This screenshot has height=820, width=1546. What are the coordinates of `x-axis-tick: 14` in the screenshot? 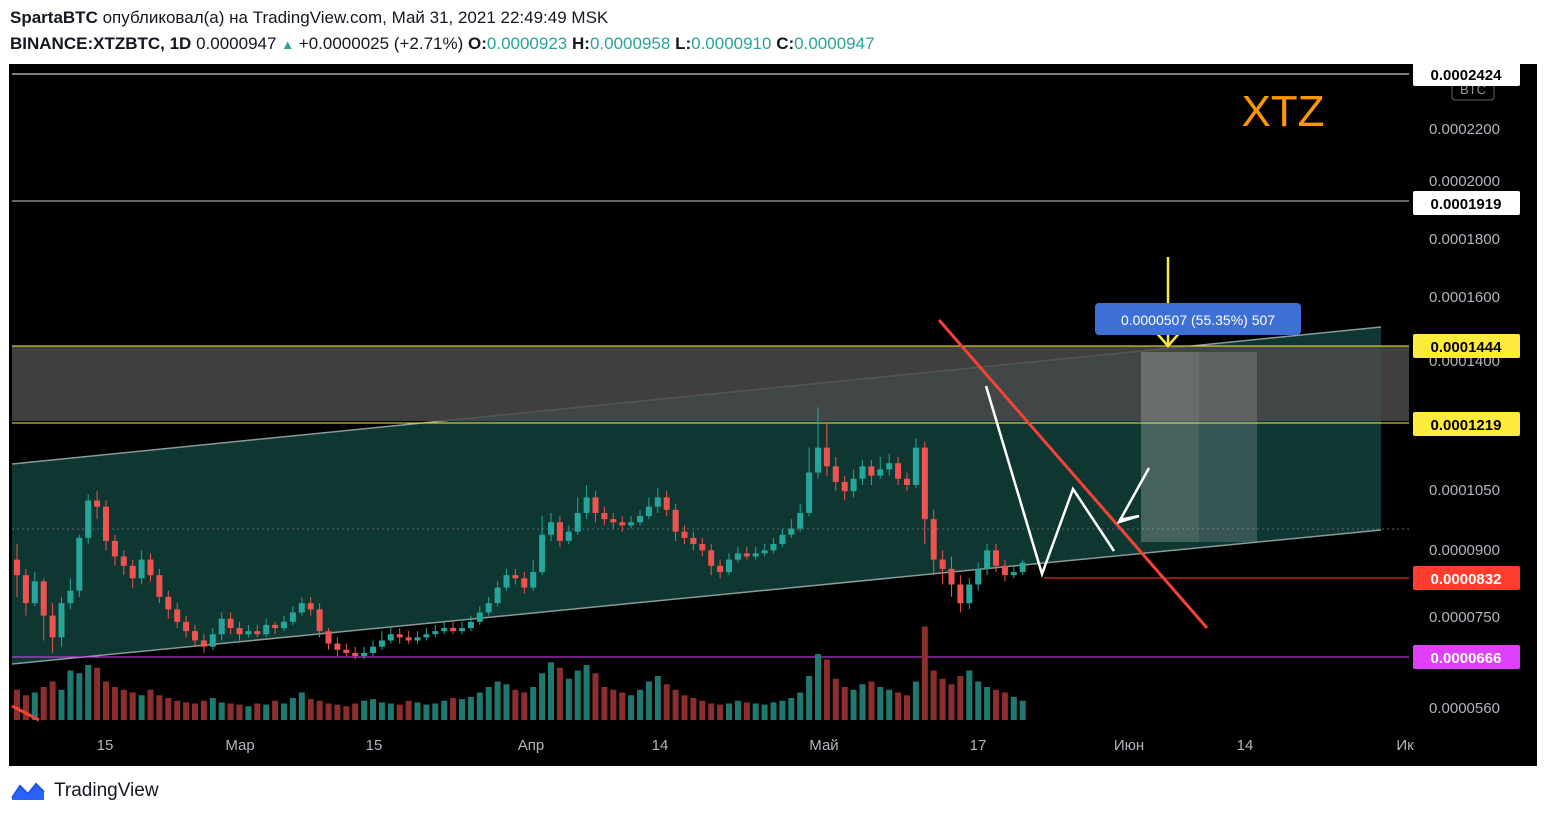 It's located at (660, 745).